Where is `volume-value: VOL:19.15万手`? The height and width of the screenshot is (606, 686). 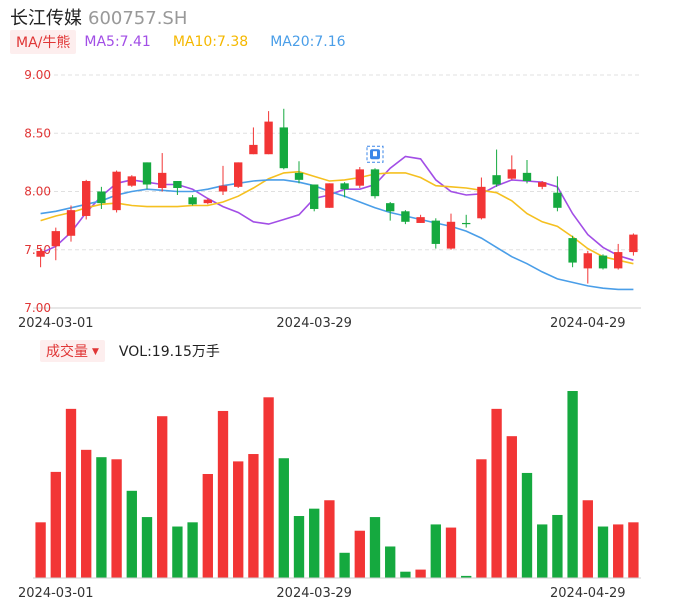 volume-value: VOL:19.15万手 is located at coordinates (169, 352).